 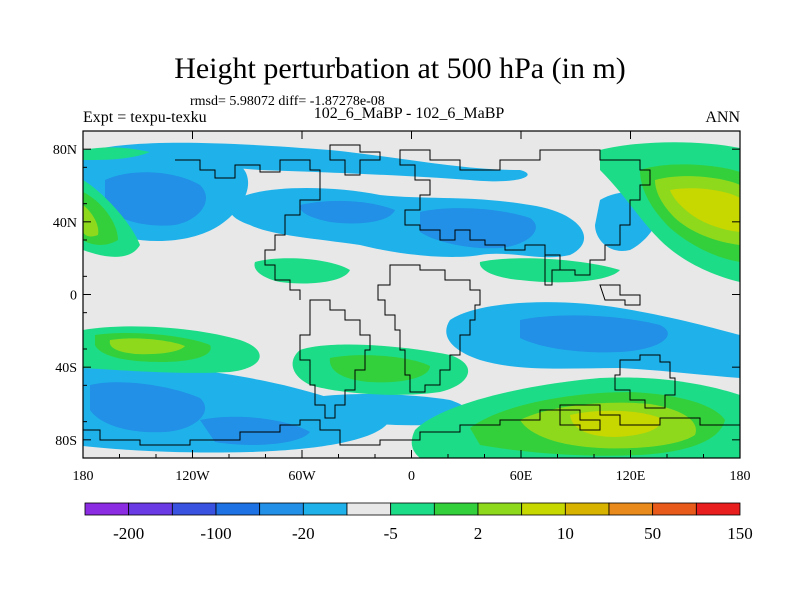 What do you see at coordinates (287, 101) in the screenshot?
I see `stats-text: rmsd= 5.98072 diff= -1.87278e-08` at bounding box center [287, 101].